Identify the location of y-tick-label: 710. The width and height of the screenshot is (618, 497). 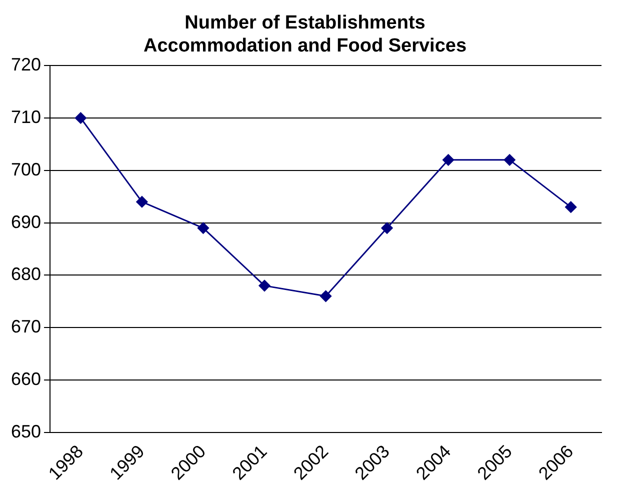
(26, 116).